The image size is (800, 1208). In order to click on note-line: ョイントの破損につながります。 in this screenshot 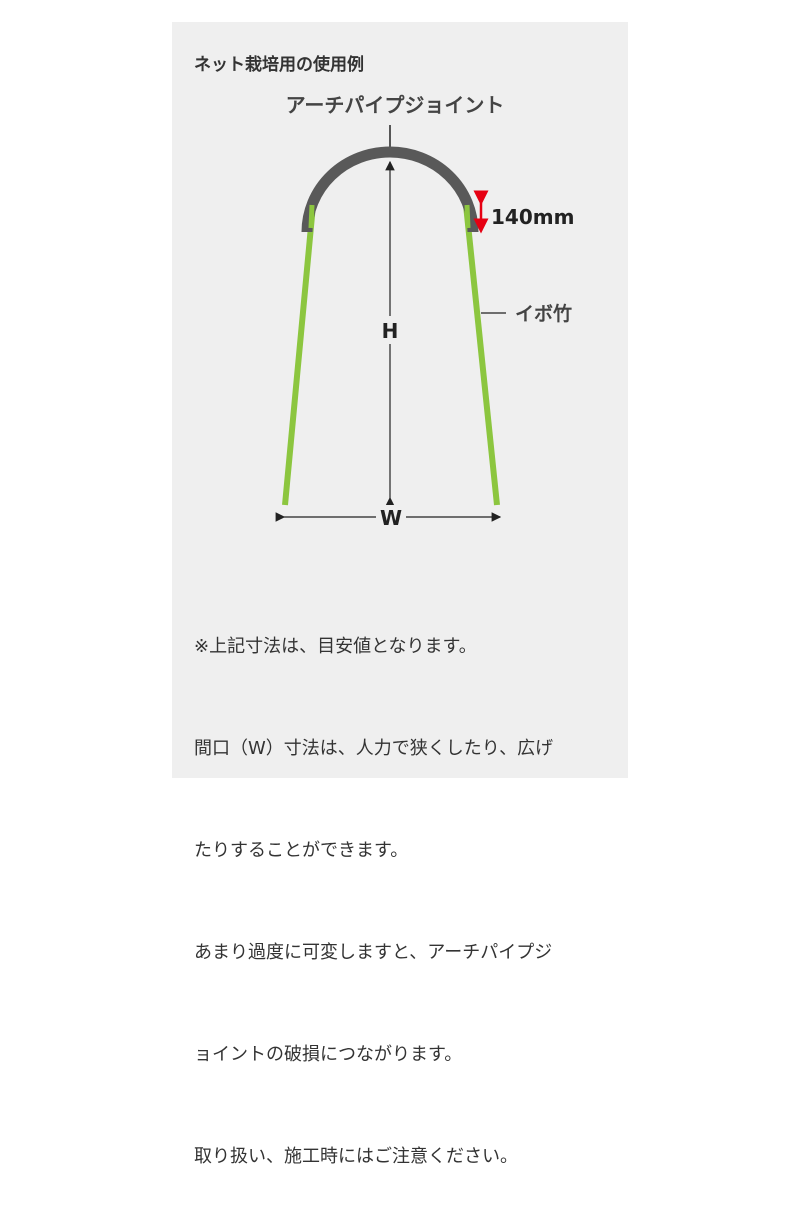, I will do `click(328, 1054)`.